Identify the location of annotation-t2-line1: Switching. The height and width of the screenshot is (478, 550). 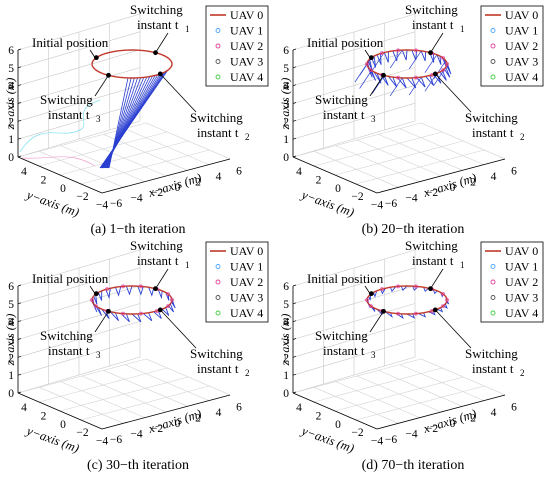
(216, 353).